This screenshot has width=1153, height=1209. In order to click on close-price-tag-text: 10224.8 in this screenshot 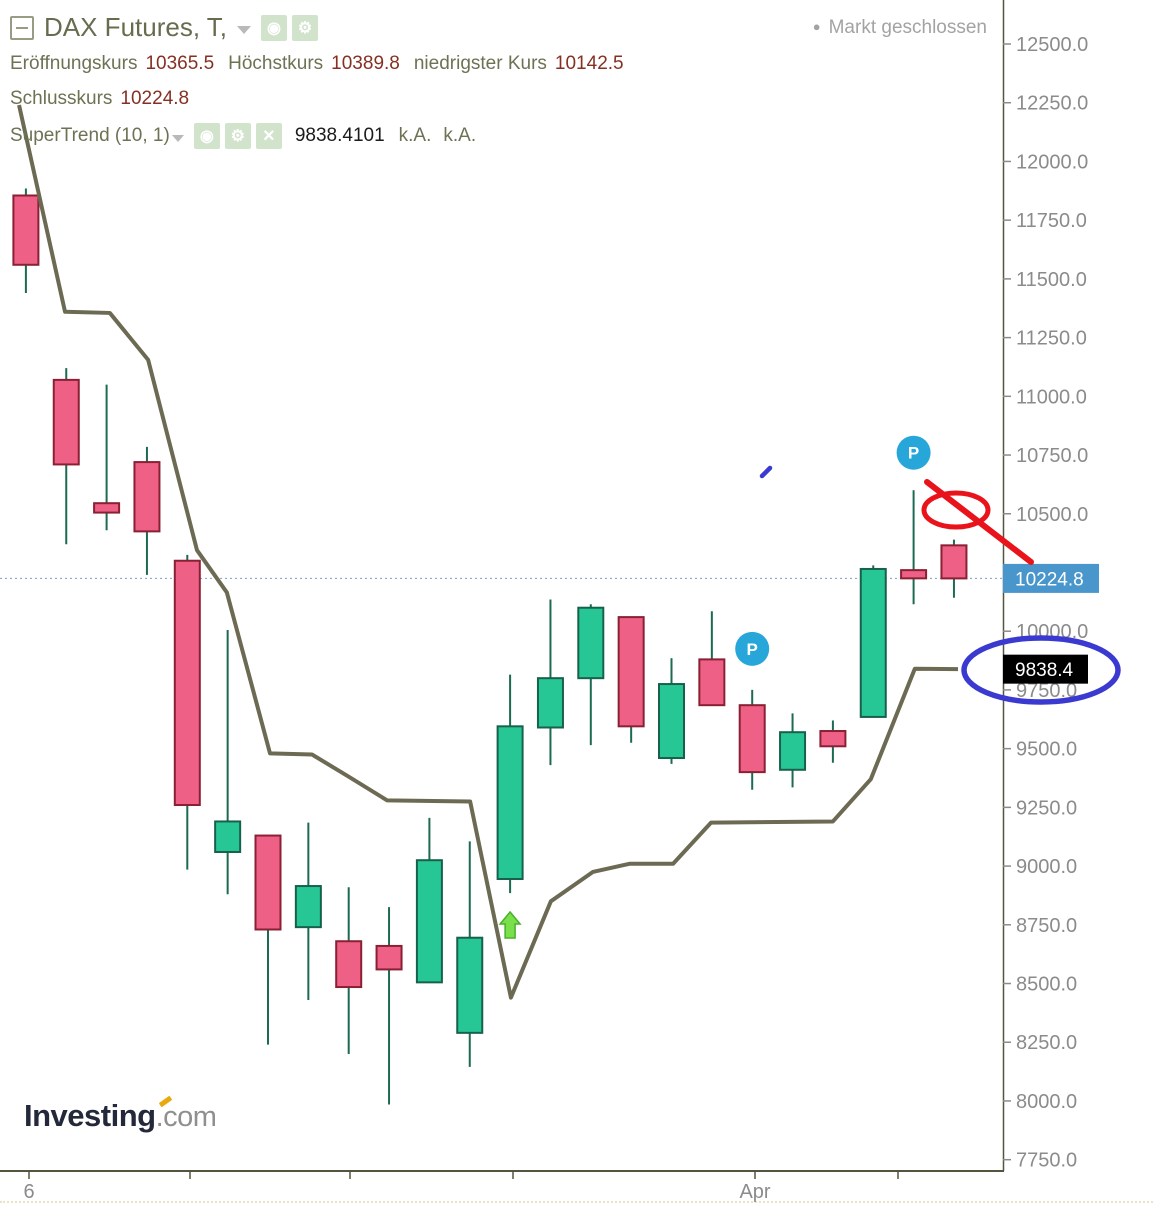, I will do `click(1049, 579)`.